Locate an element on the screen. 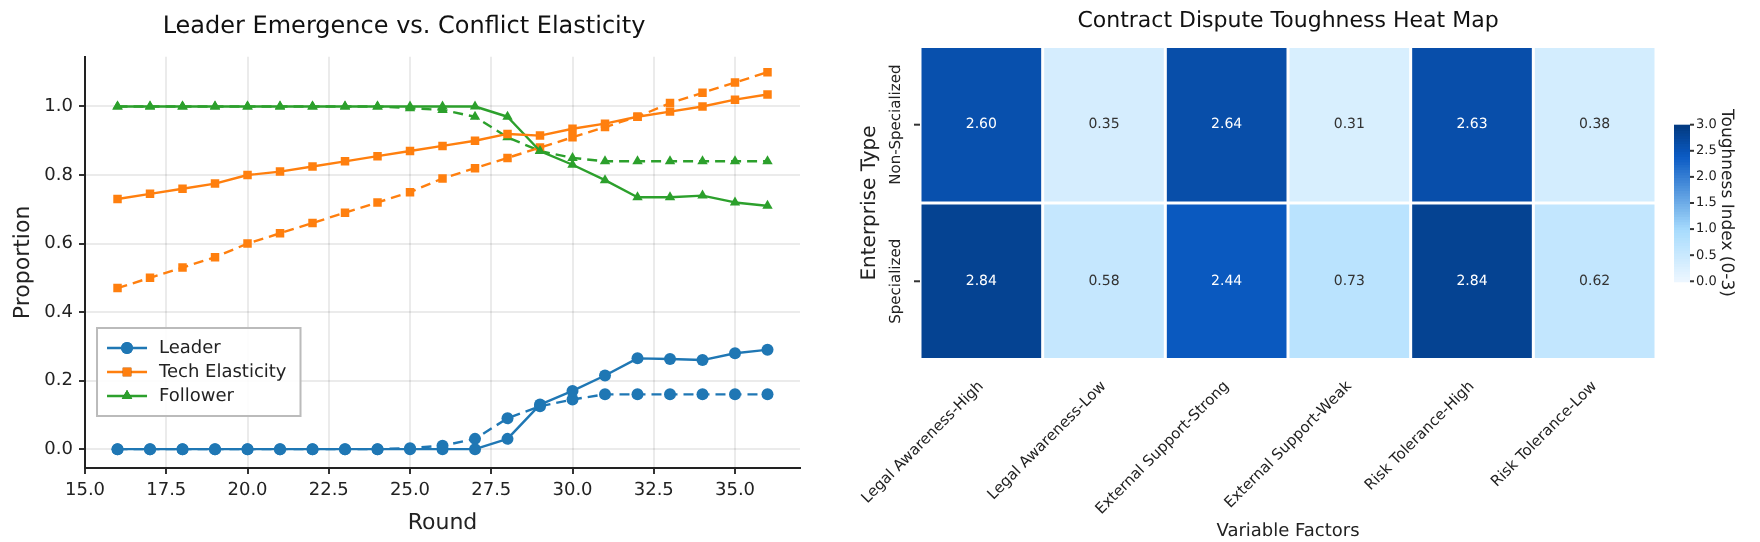  y-tick-label: 1.0 is located at coordinates (59, 107).